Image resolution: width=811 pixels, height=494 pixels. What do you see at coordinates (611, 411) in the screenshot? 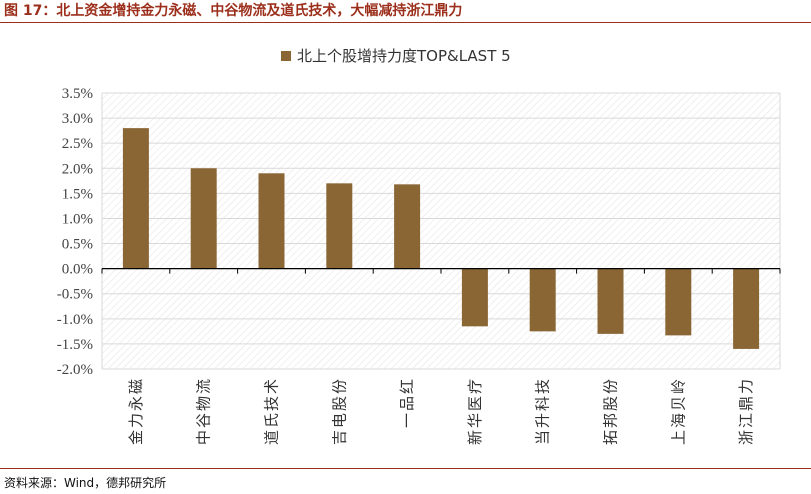
I see `x-category-label: 拓邦股份` at bounding box center [611, 411].